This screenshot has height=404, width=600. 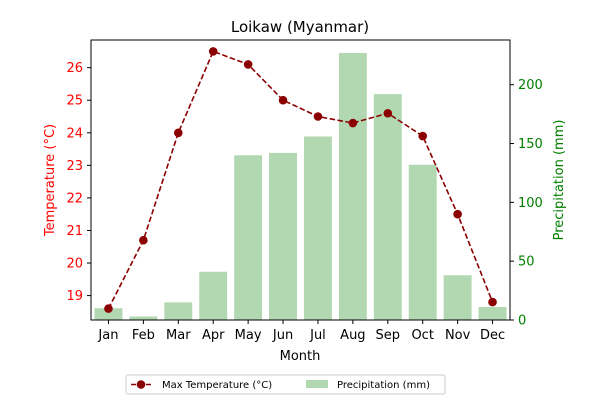 What do you see at coordinates (74, 101) in the screenshot?
I see `y-left-tick-label: 25` at bounding box center [74, 101].